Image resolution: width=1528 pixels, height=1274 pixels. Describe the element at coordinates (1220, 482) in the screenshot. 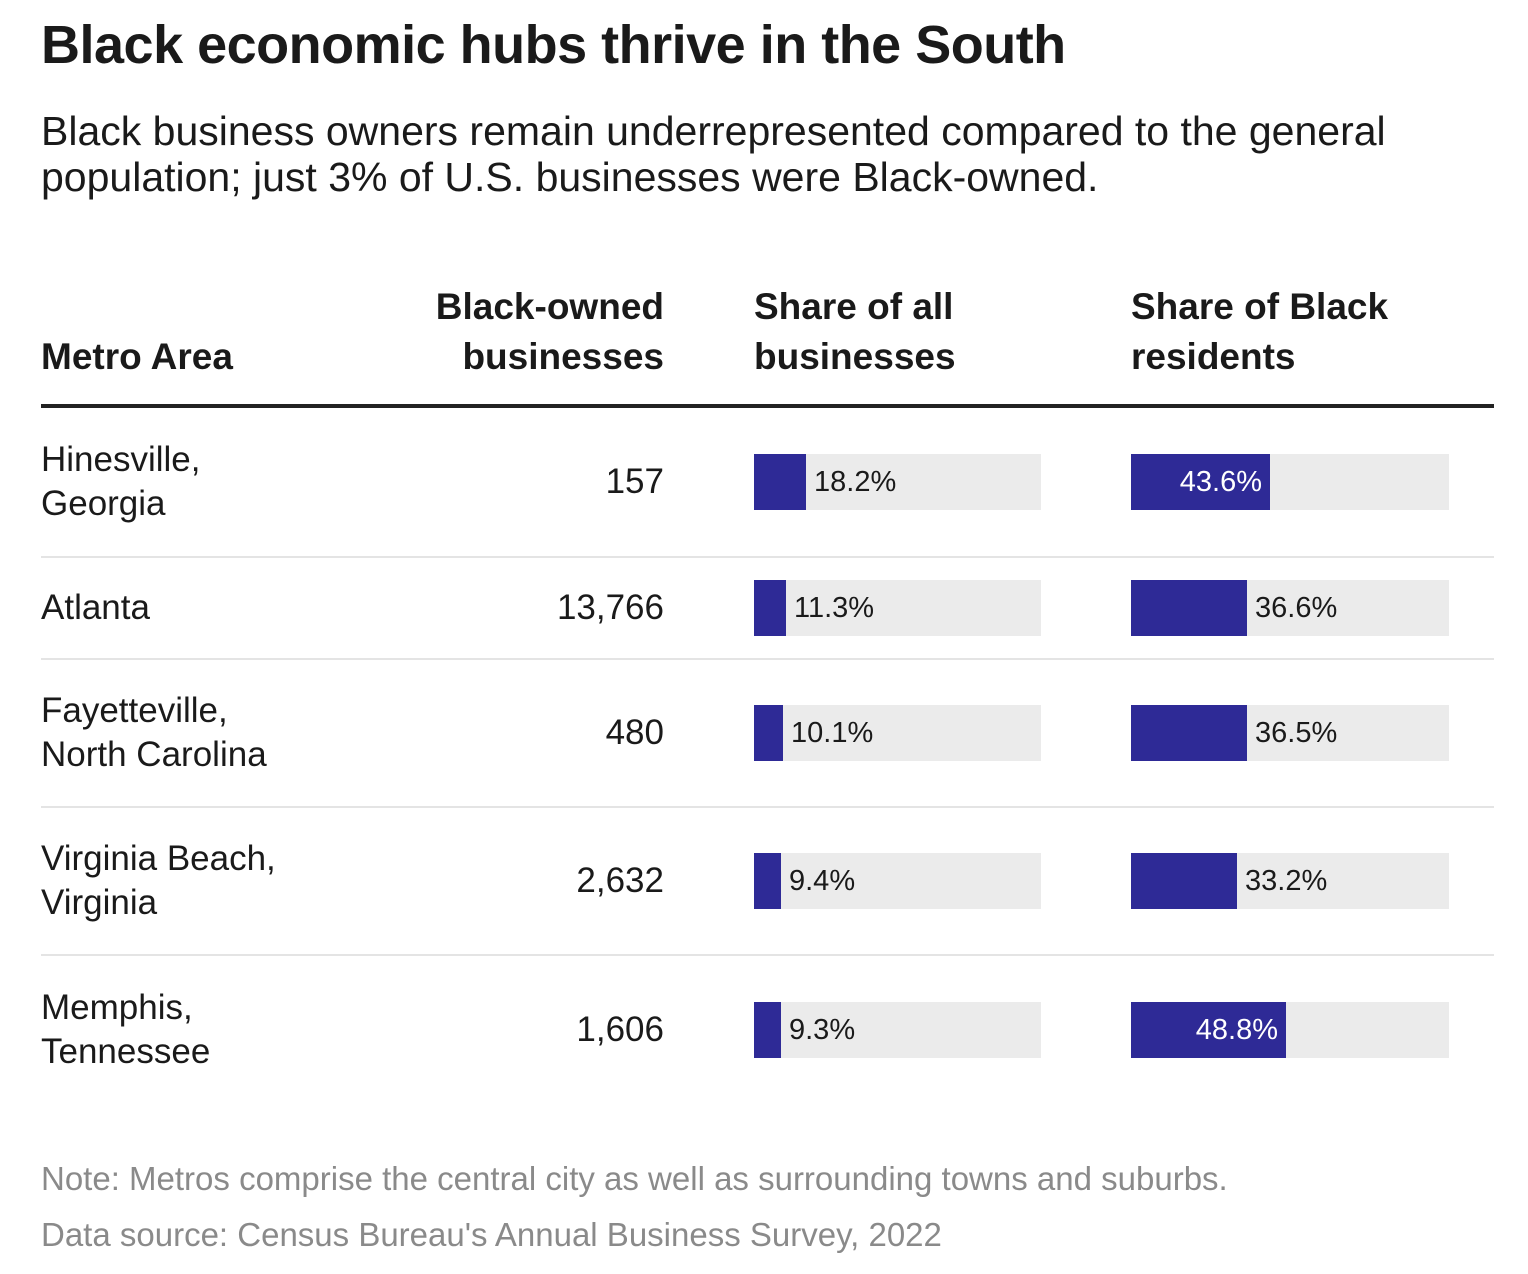

I see `share-black-label: 43.6%` at that location.